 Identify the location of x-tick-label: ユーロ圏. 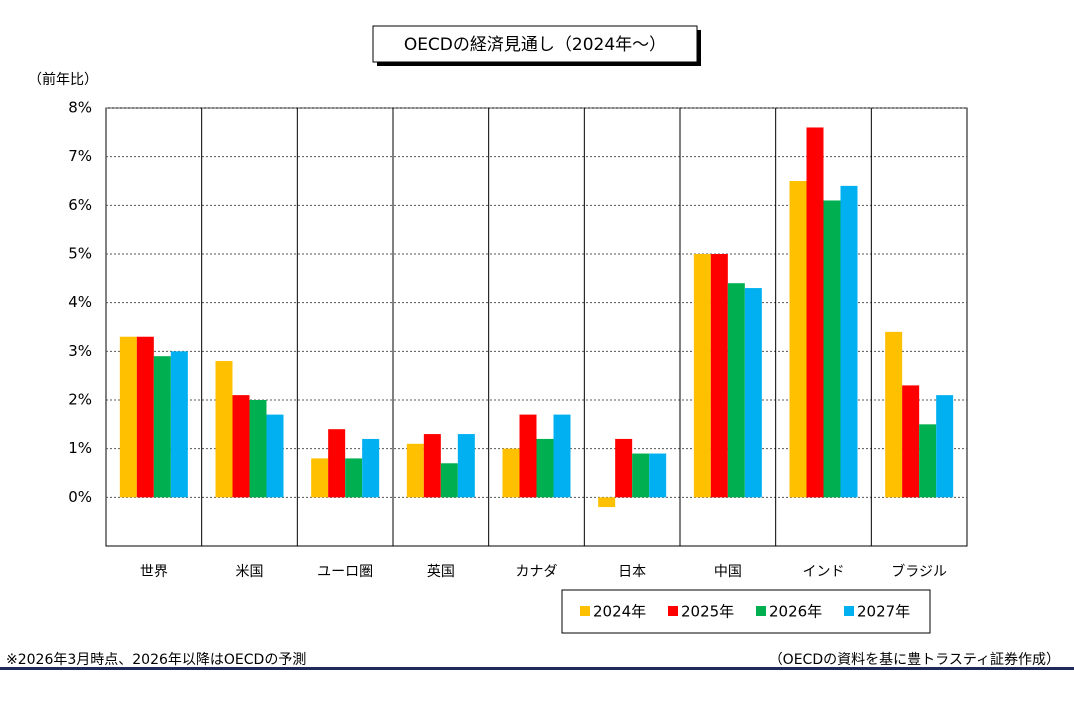
(345, 572).